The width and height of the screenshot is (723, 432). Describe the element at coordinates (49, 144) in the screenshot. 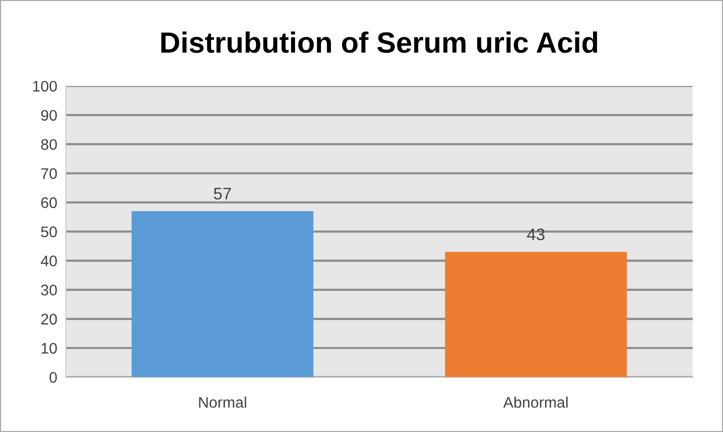

I see `y-tick-label: 80` at that location.